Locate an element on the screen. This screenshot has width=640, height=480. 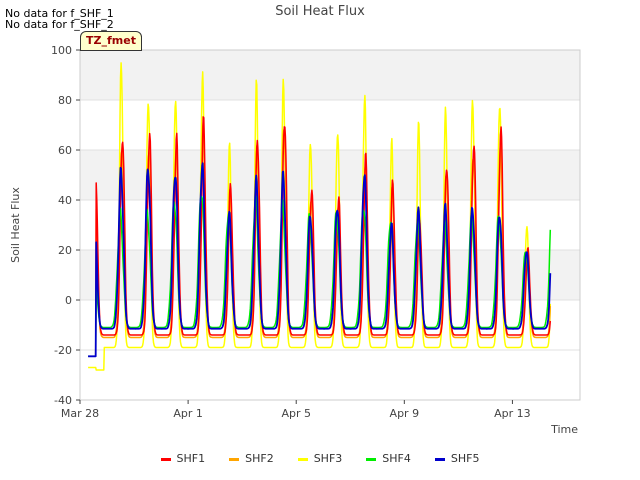
y-axis-ticks: -40 -20 0 20 40 60 80 100 is located at coordinates (65, 225).